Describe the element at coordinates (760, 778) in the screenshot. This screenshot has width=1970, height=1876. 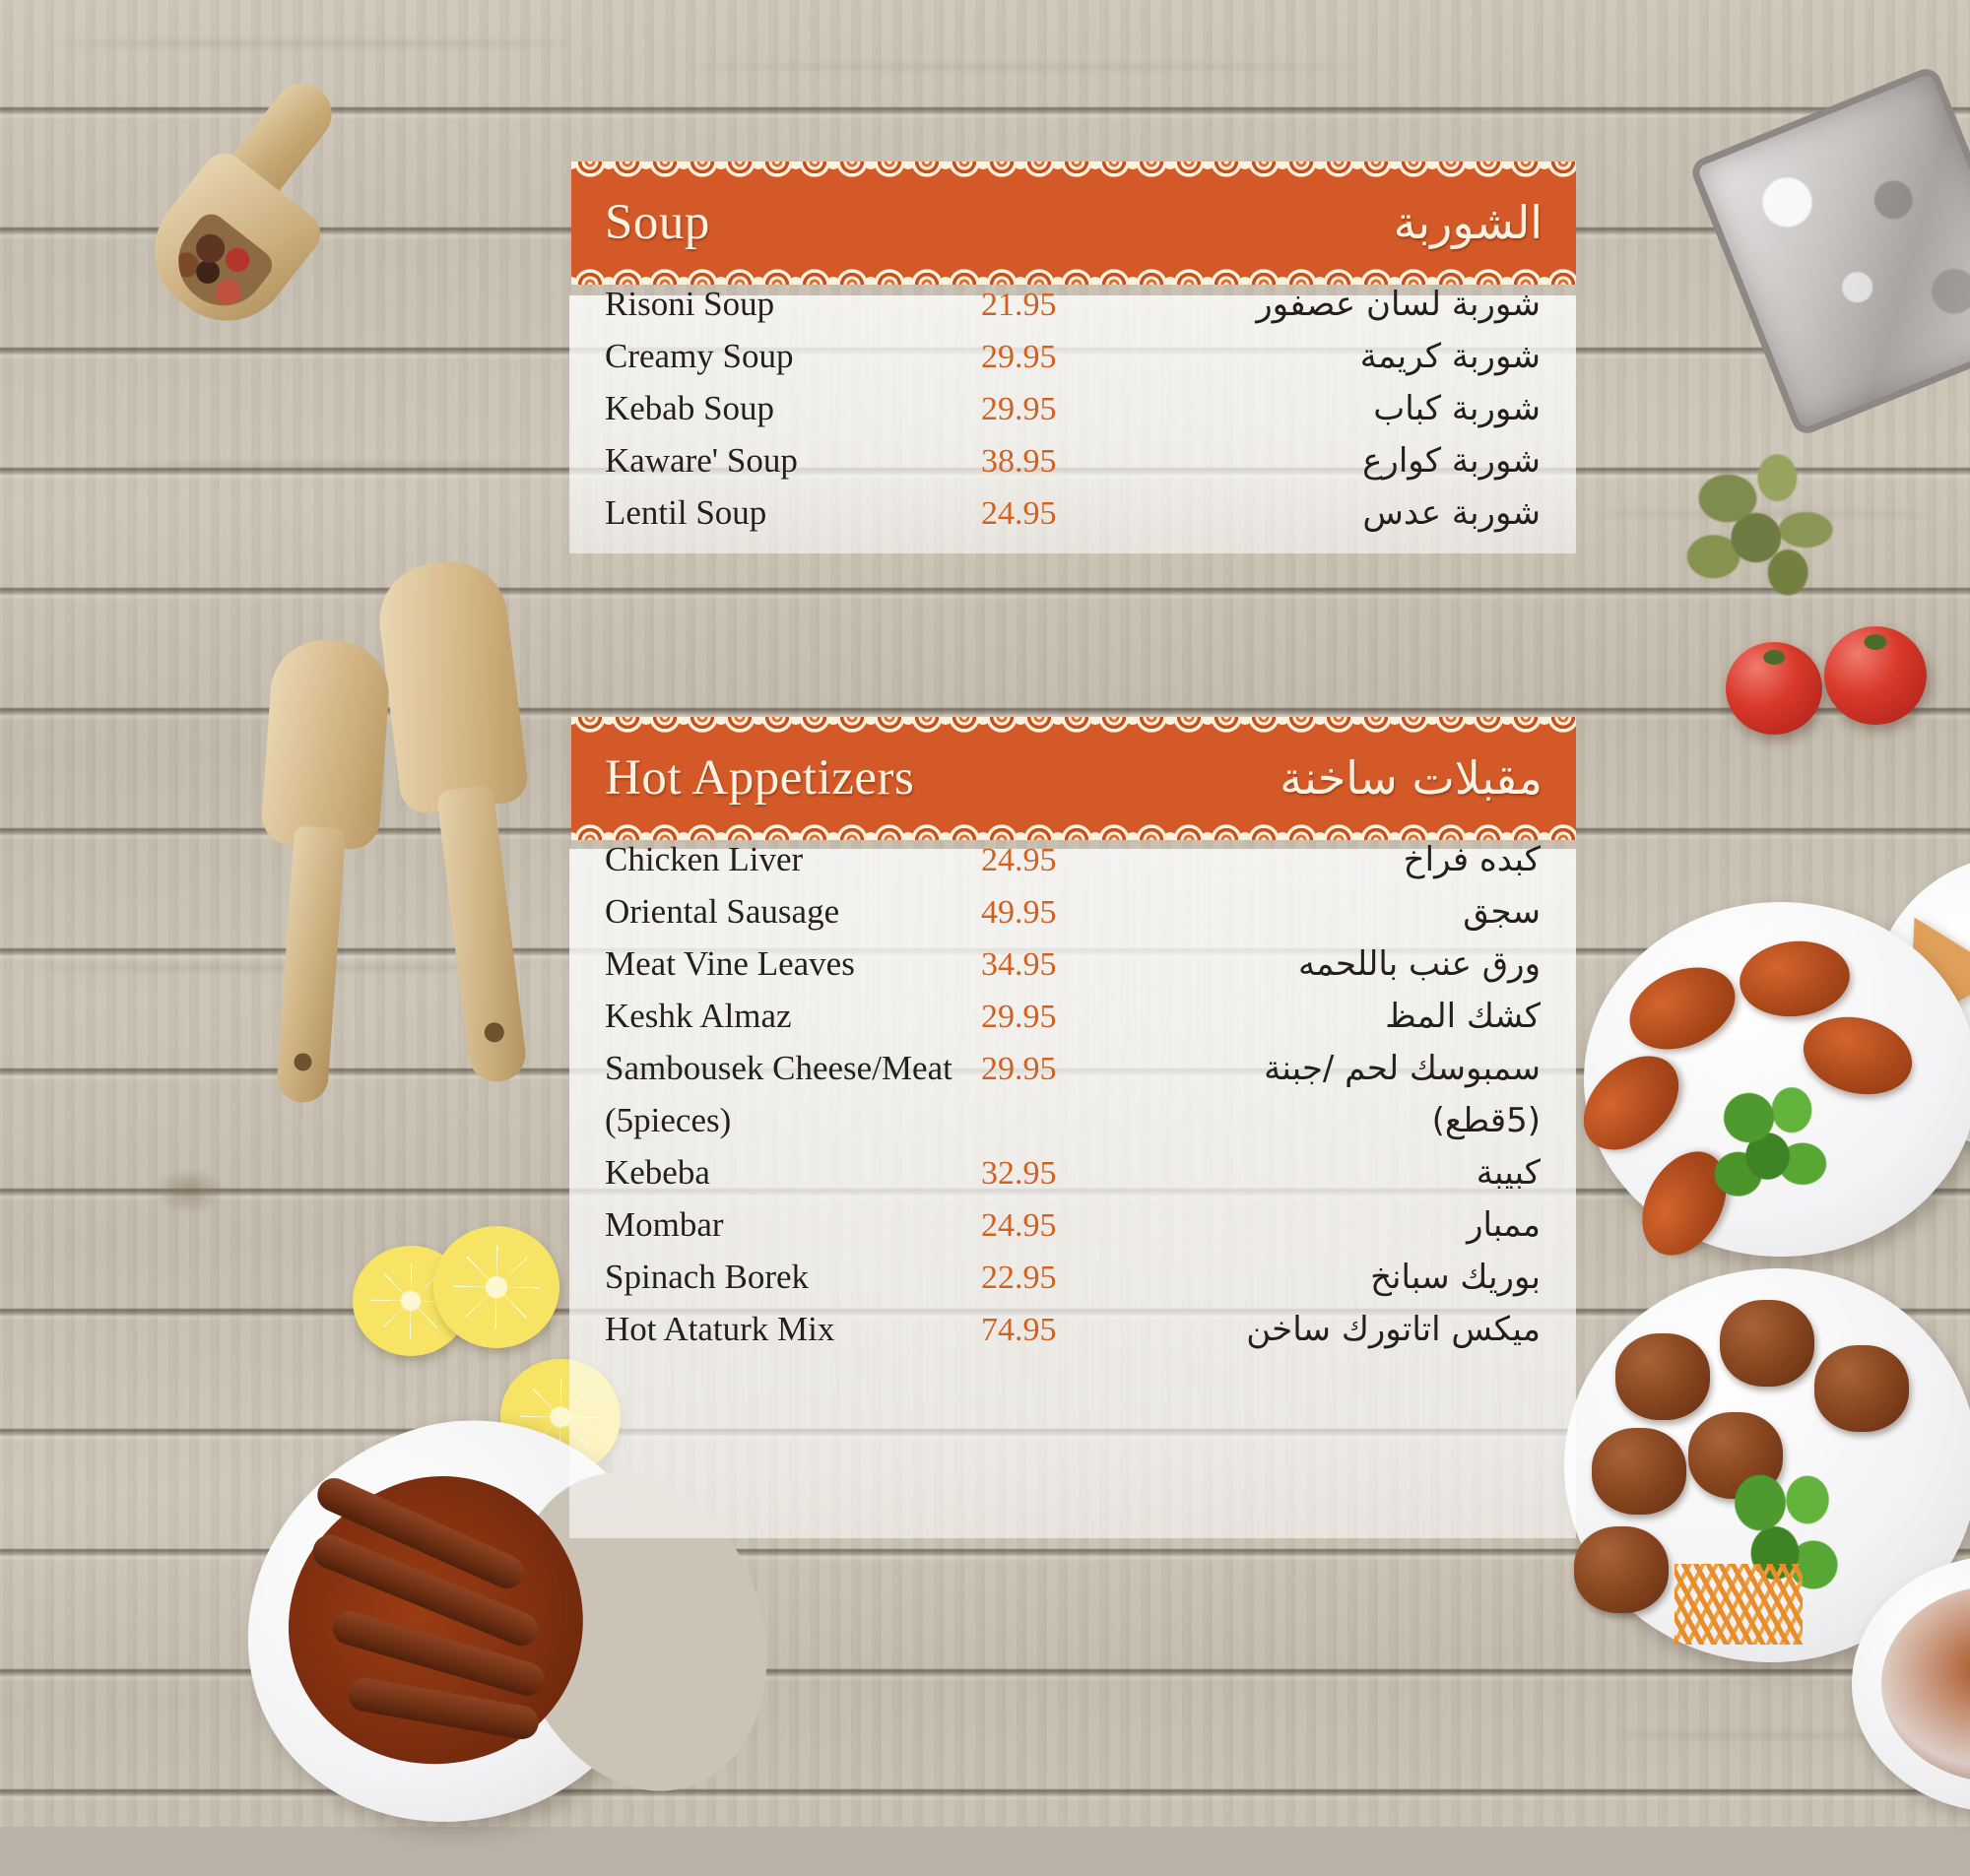
I see `hot-appetizers-title-en: Hot Appetizers` at that location.